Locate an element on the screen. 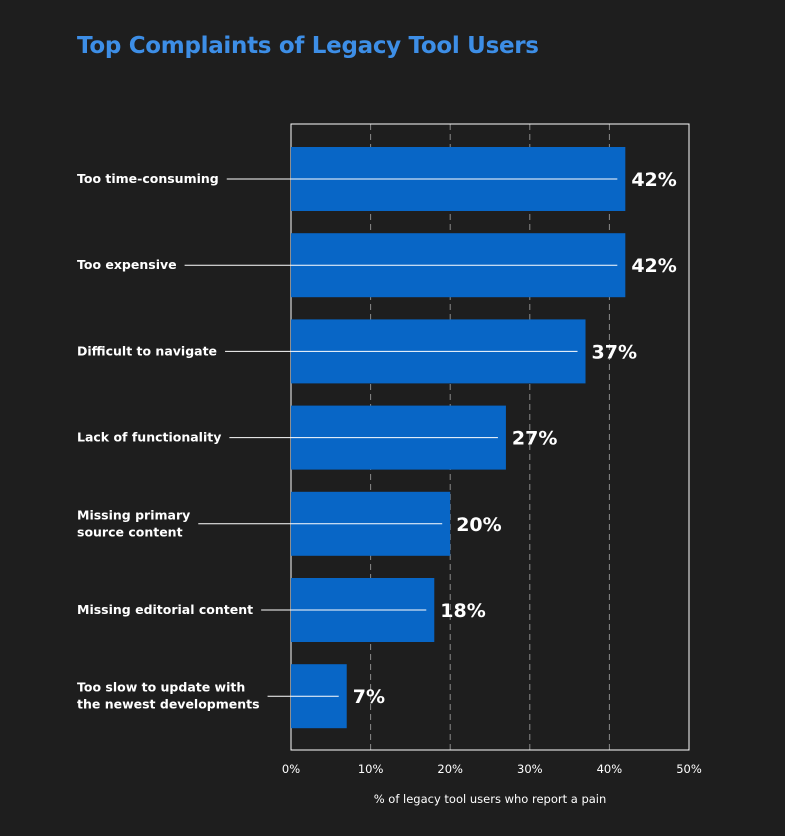 This screenshot has width=785, height=836. category-label: Too expensive is located at coordinates (127, 264).